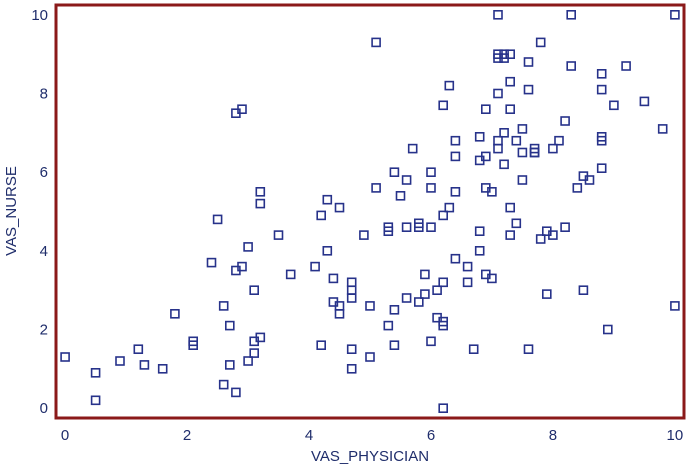 The image size is (690, 468). I want to click on x-tick-label: 6, so click(431, 435).